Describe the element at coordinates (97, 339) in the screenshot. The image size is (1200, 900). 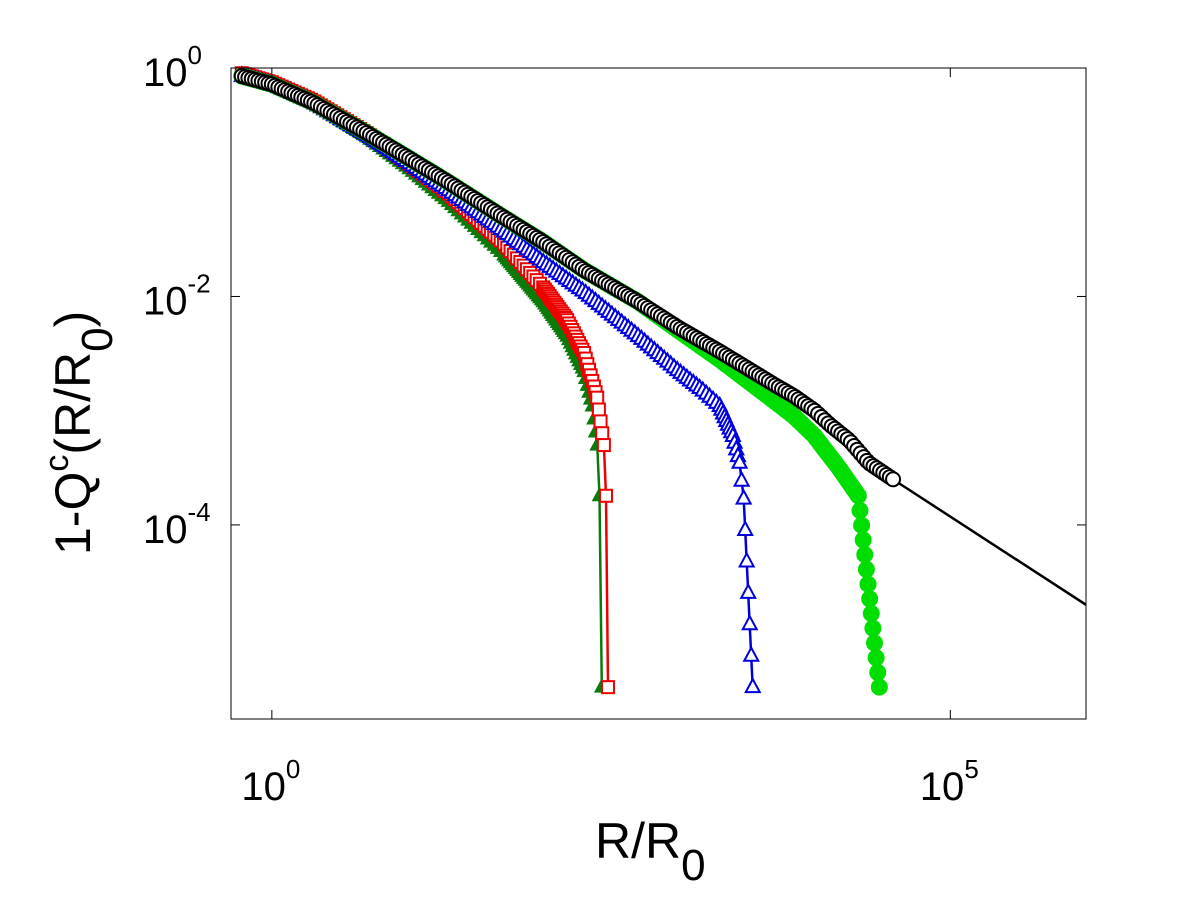
I see `y-axis-title-sub: 0` at that location.